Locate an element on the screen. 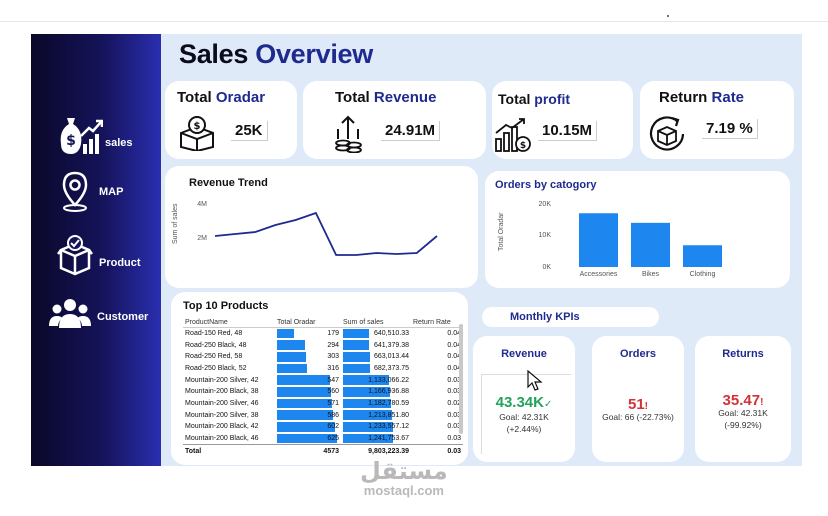 The image size is (828, 516). nav-label: Customer is located at coordinates (123, 317).